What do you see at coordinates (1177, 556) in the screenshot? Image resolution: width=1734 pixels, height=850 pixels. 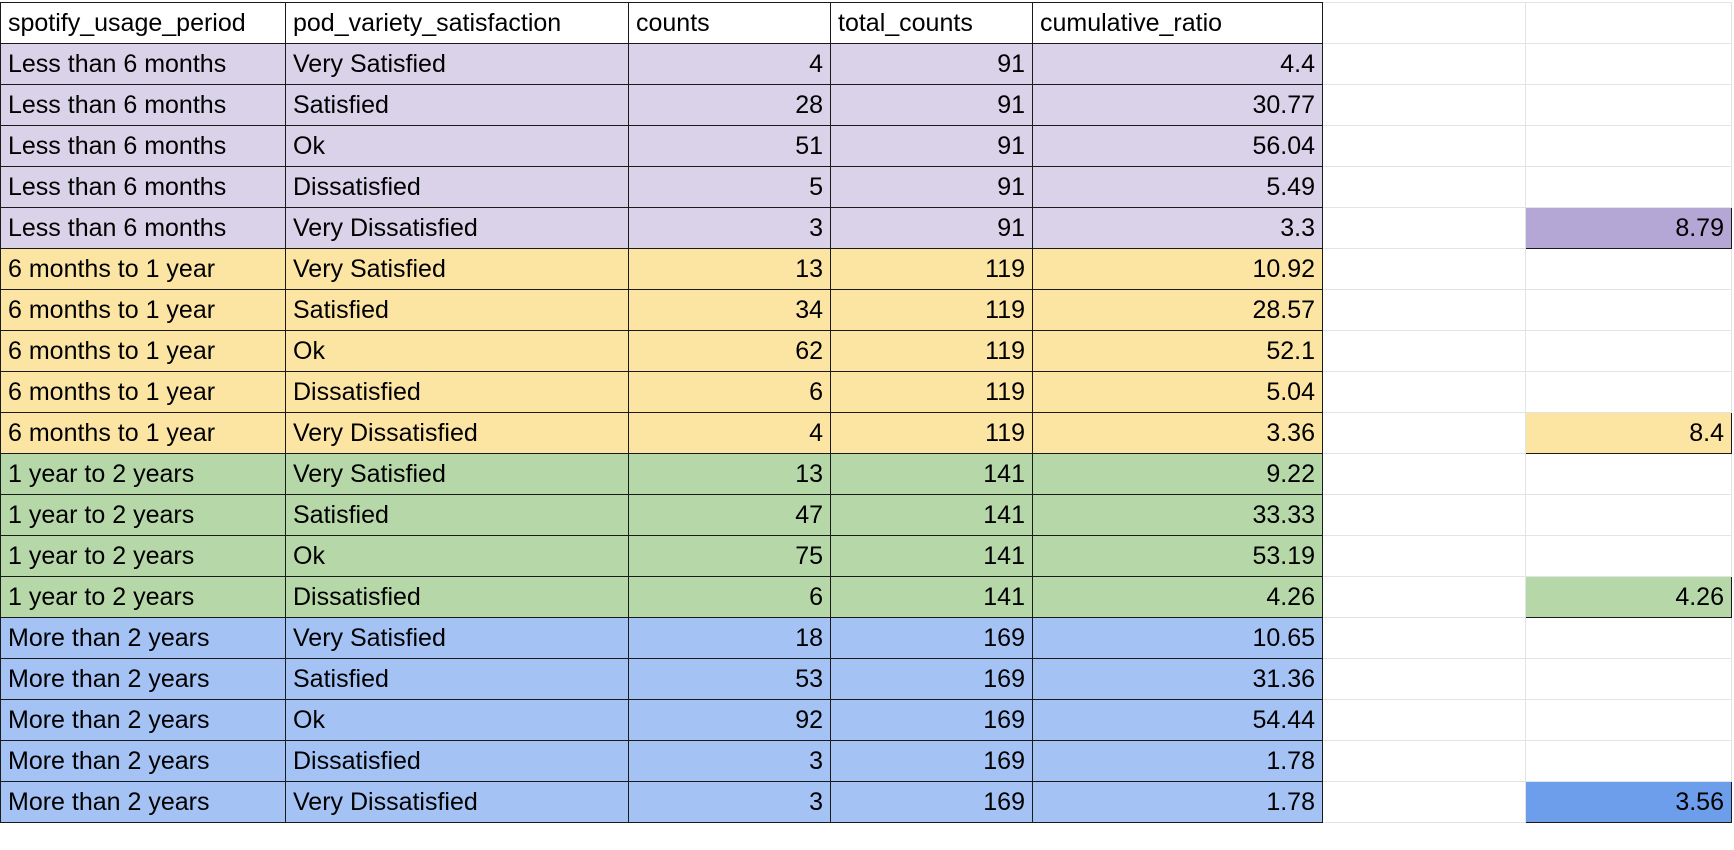 I see `cell-cumulative-ratio: 53.19` at bounding box center [1177, 556].